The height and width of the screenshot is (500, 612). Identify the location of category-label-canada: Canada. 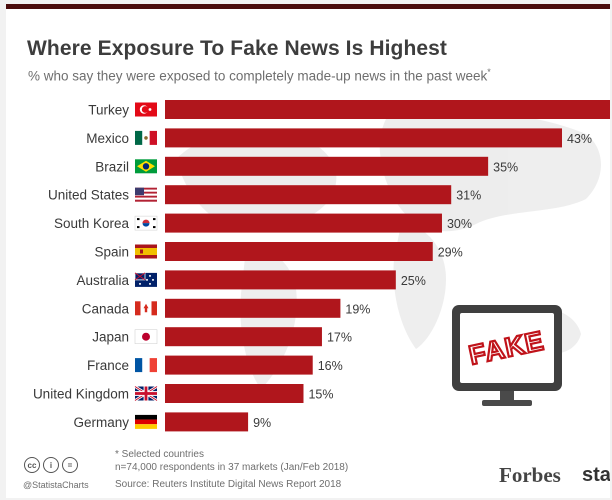
(106, 308).